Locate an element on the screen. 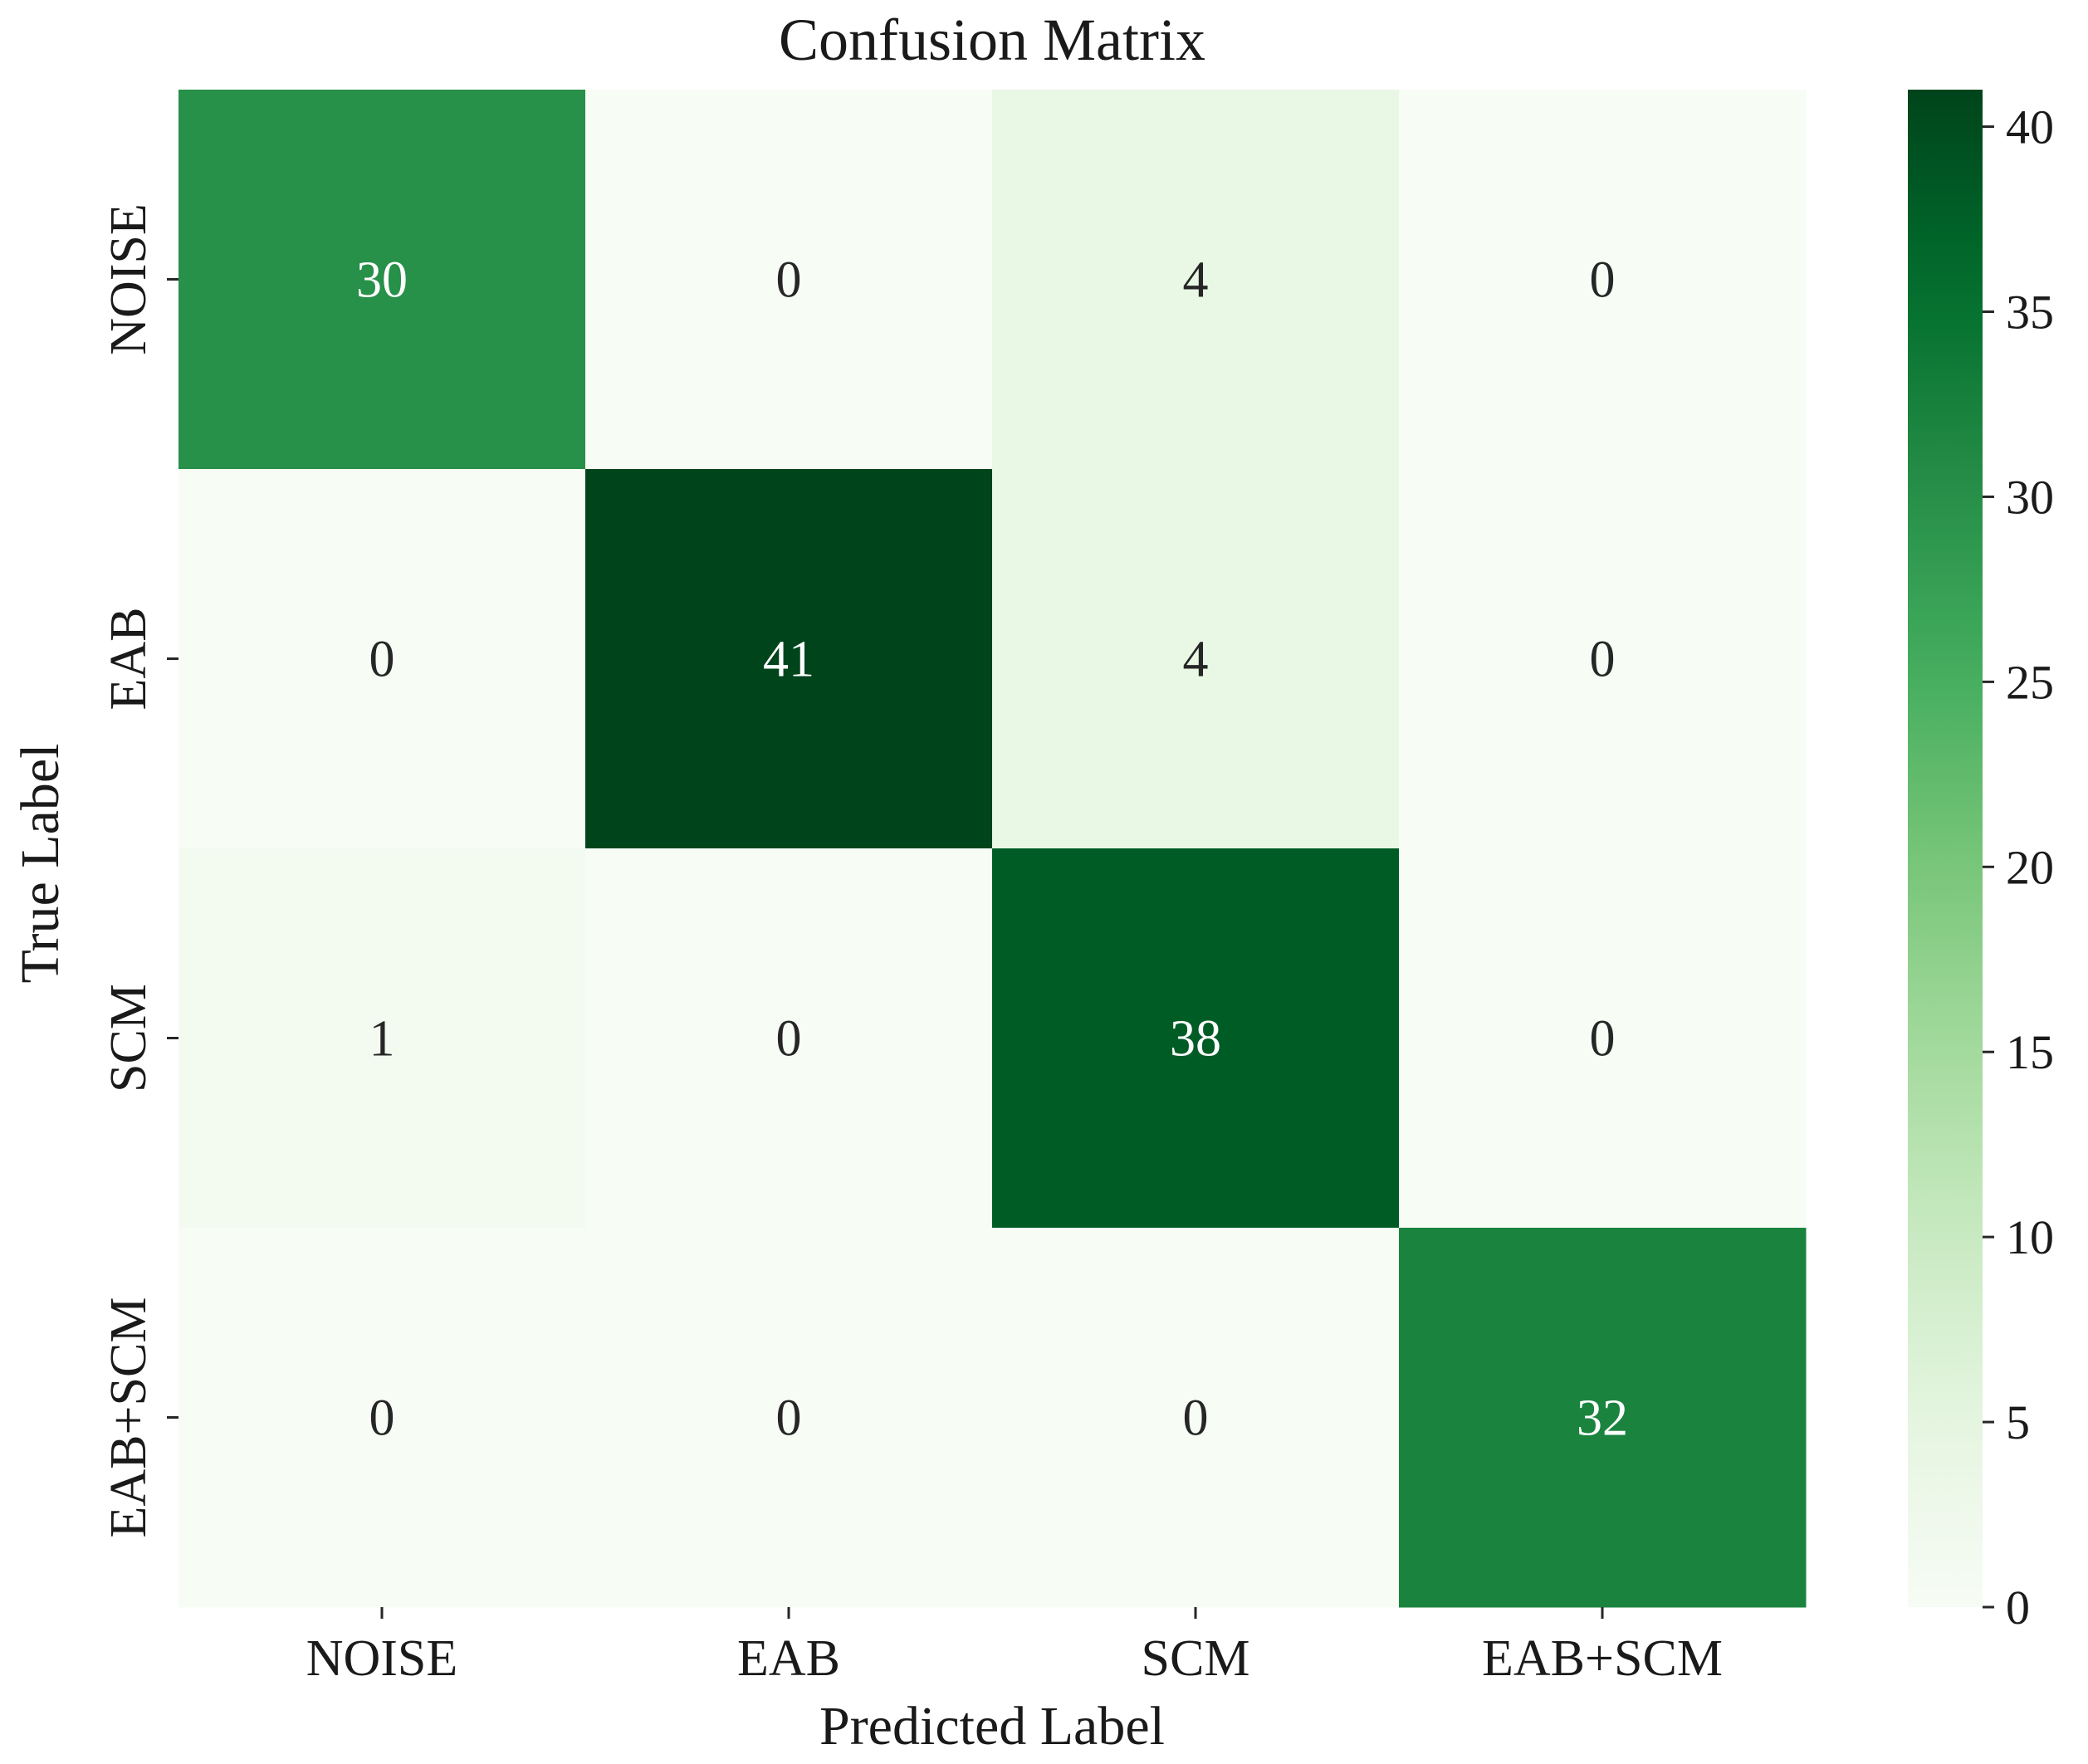 Image resolution: width=2088 pixels, height=1764 pixels. y-axis-ticks: NOISE EAB SCM EAB+SCM is located at coordinates (139, 870).